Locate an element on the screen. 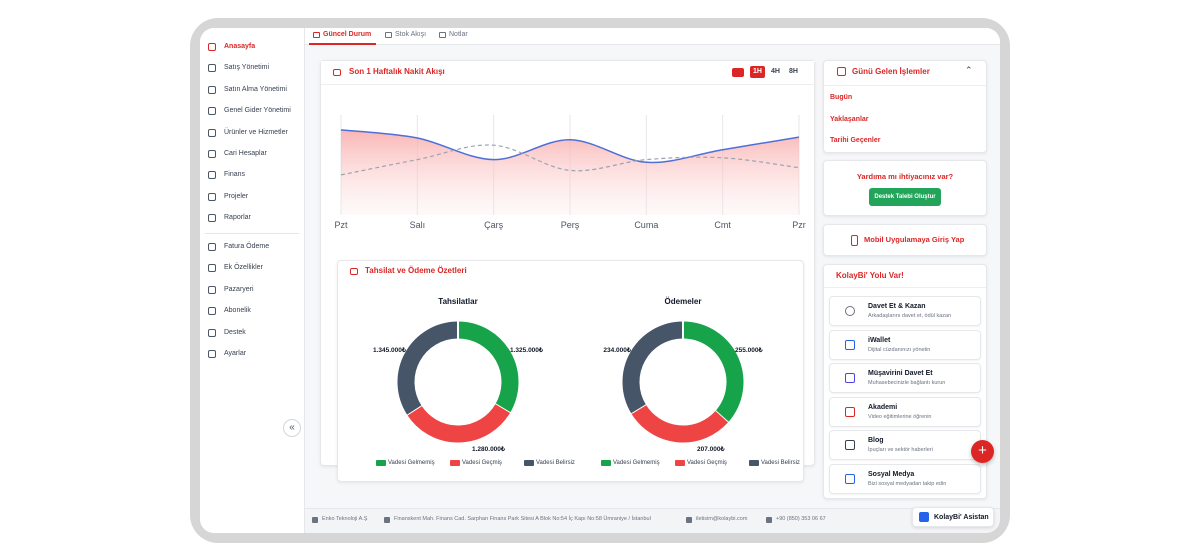 This screenshot has width=1200, height=560. promo-item-subtitle: Bizi sosyal medyadan takip edin is located at coordinates (907, 483).